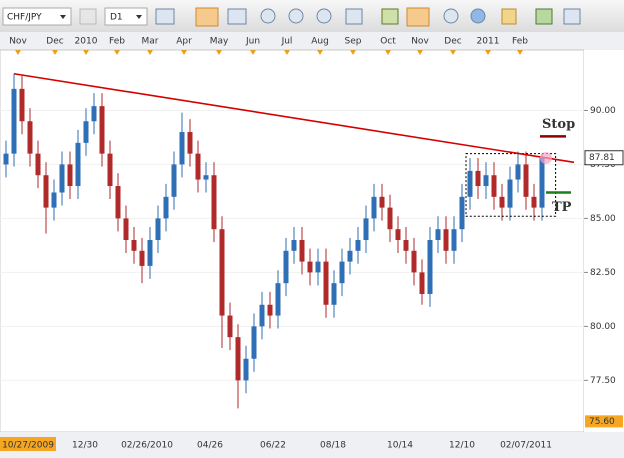  I want to click on toolbar, so click(312, 16).